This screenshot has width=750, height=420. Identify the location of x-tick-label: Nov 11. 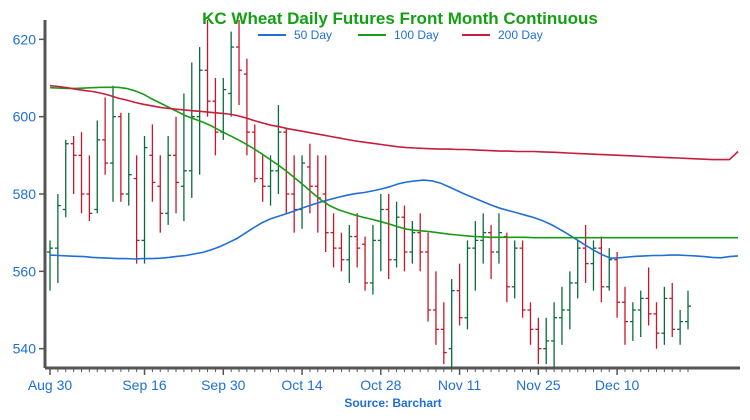
(460, 385).